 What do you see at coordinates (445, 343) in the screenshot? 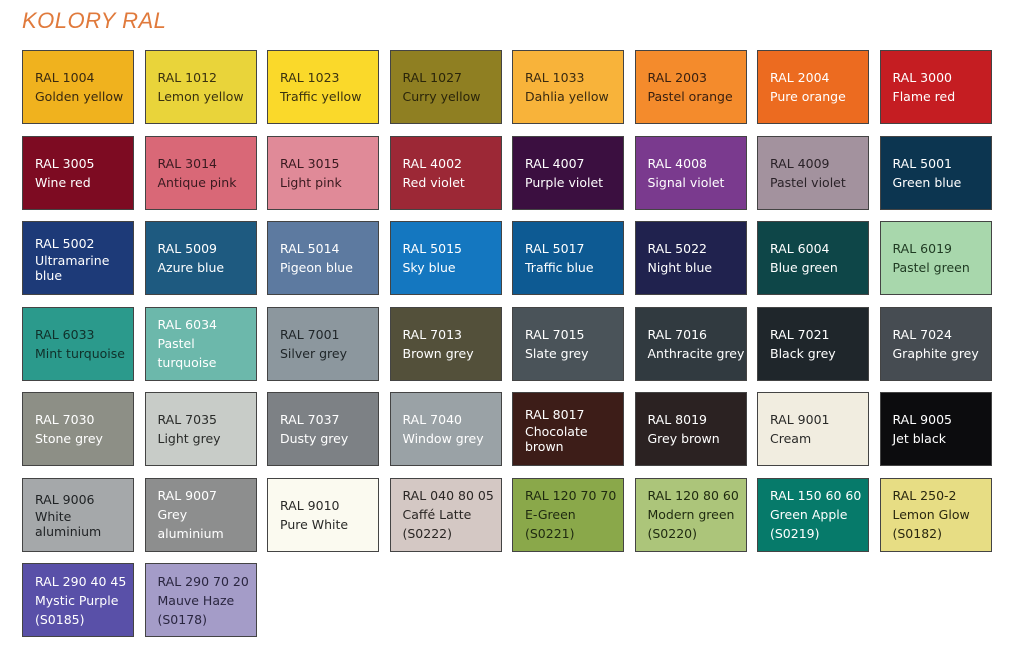
I see `color-swatch: RAL 7013 Brown grey` at bounding box center [445, 343].